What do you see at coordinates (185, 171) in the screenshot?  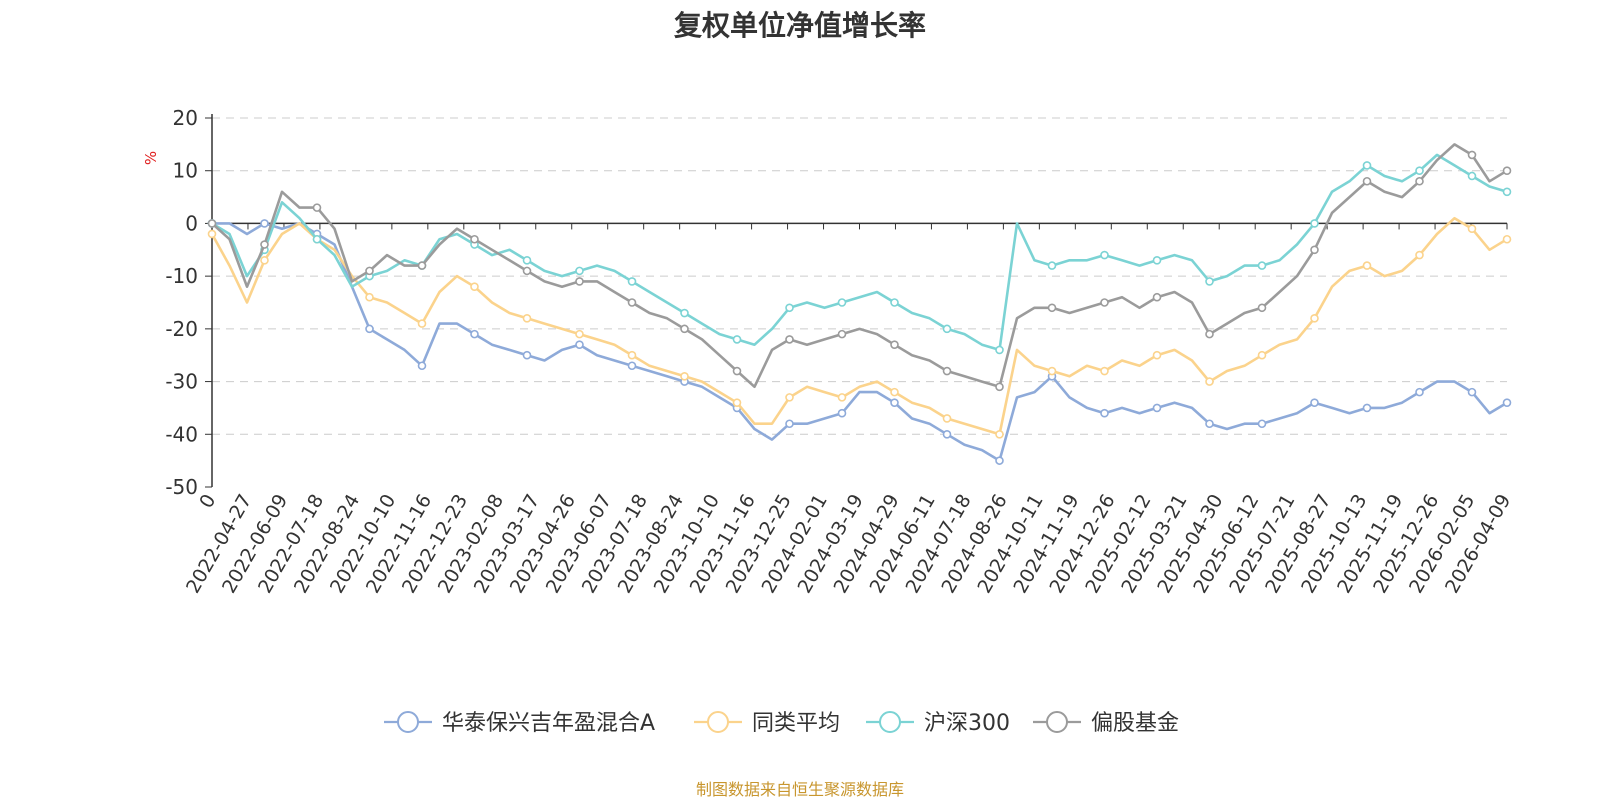 I see `y-tick-label: 10` at bounding box center [185, 171].